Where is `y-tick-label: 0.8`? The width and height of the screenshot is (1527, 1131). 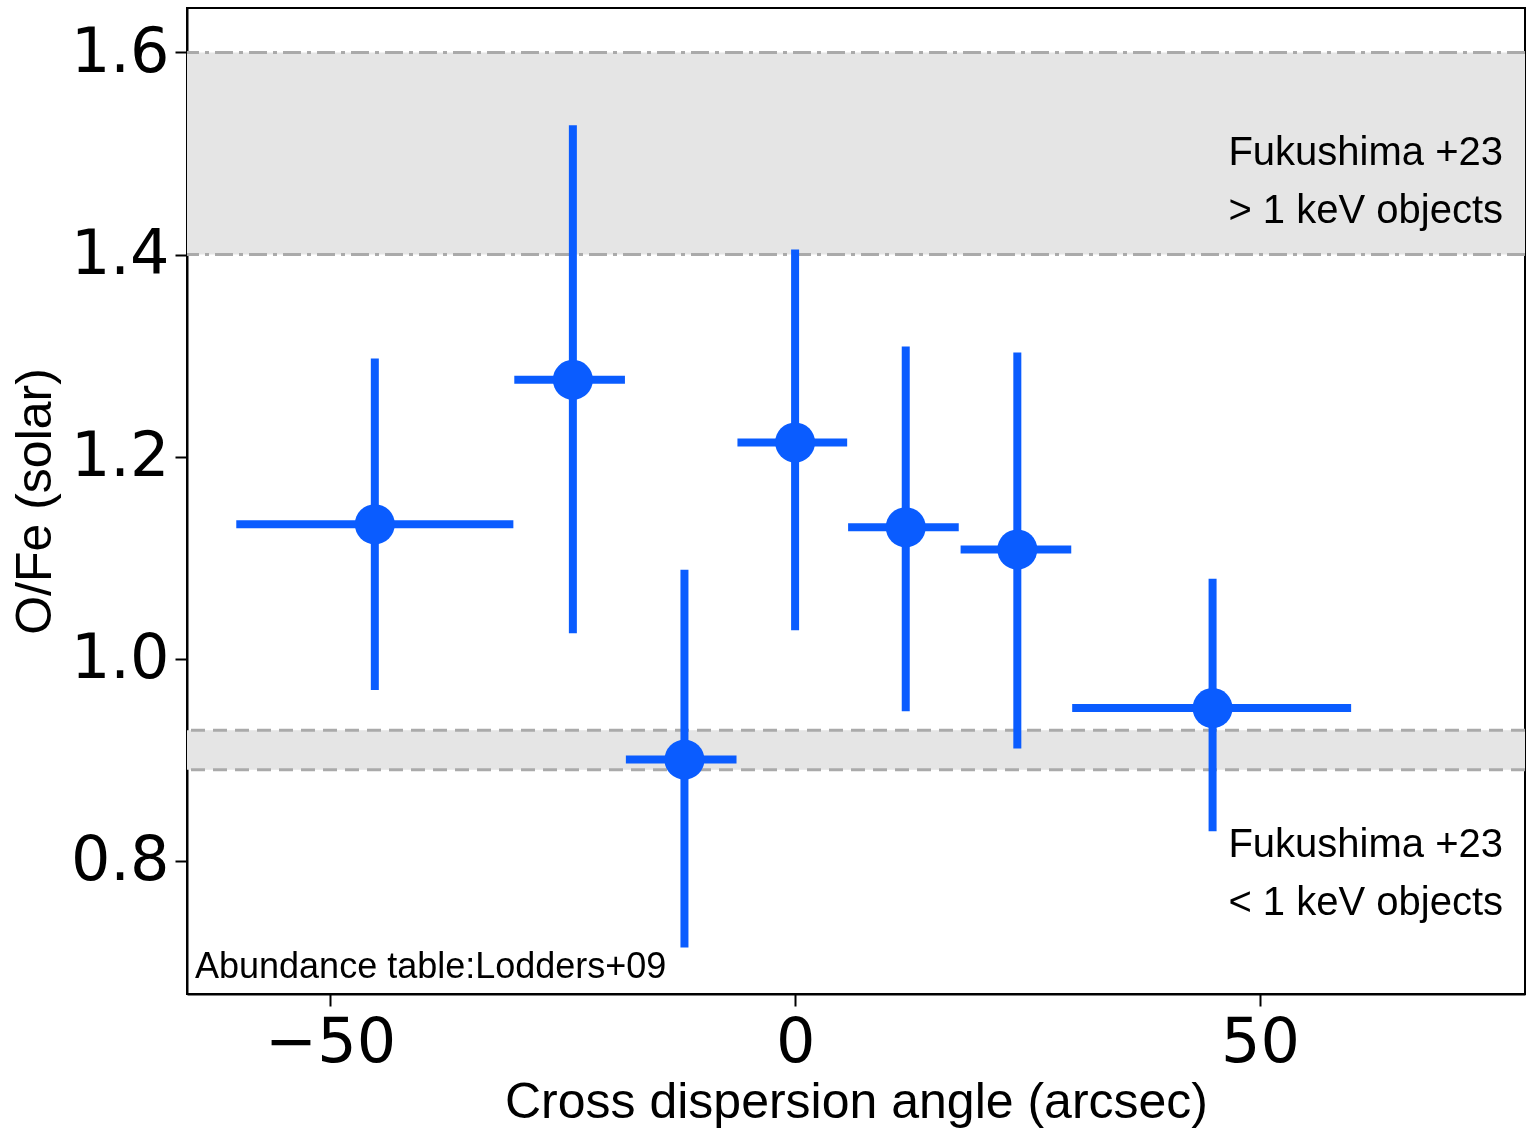 y-tick-label: 0.8 is located at coordinates (120, 859).